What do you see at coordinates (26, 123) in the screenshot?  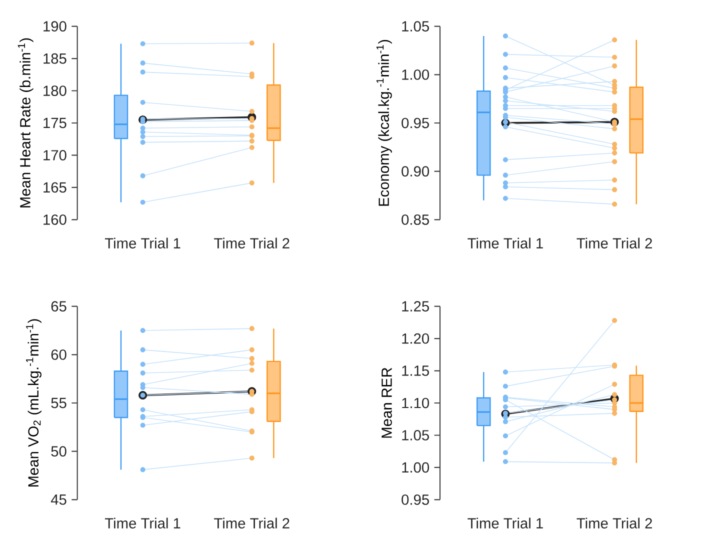 I see `y-axis-title: Mean Heart Rate (b.min$^{-1}$)` at bounding box center [26, 123].